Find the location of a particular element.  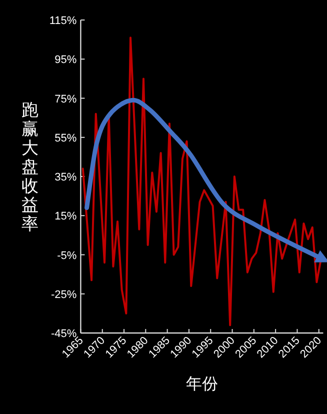

y-tick-label: -25% is located at coordinates (64, 294).